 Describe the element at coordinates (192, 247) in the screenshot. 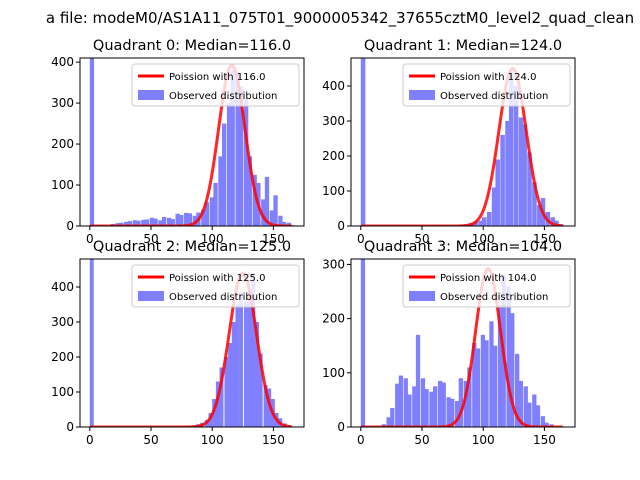

I see `subplot-title: Quadrant 2: Median=125.0` at that location.